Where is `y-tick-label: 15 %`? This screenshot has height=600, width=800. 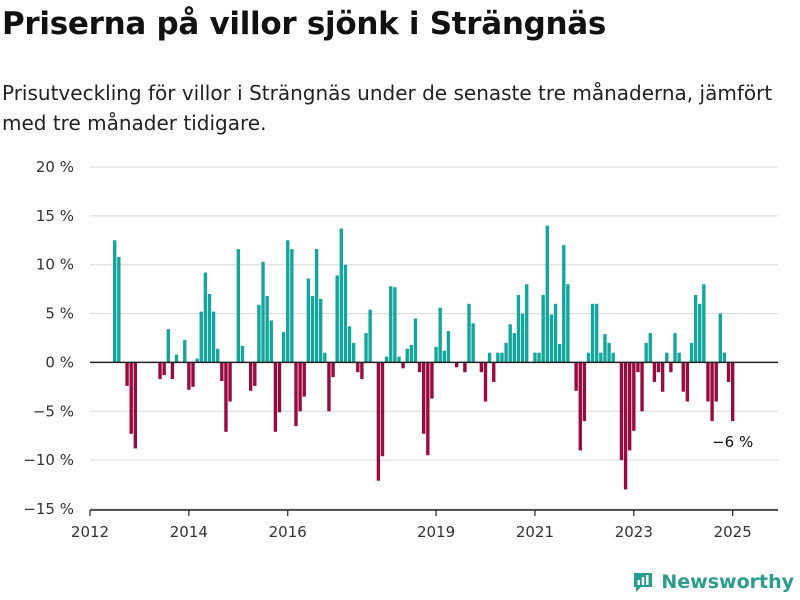
y-tick-label: 15 % is located at coordinates (55, 216).